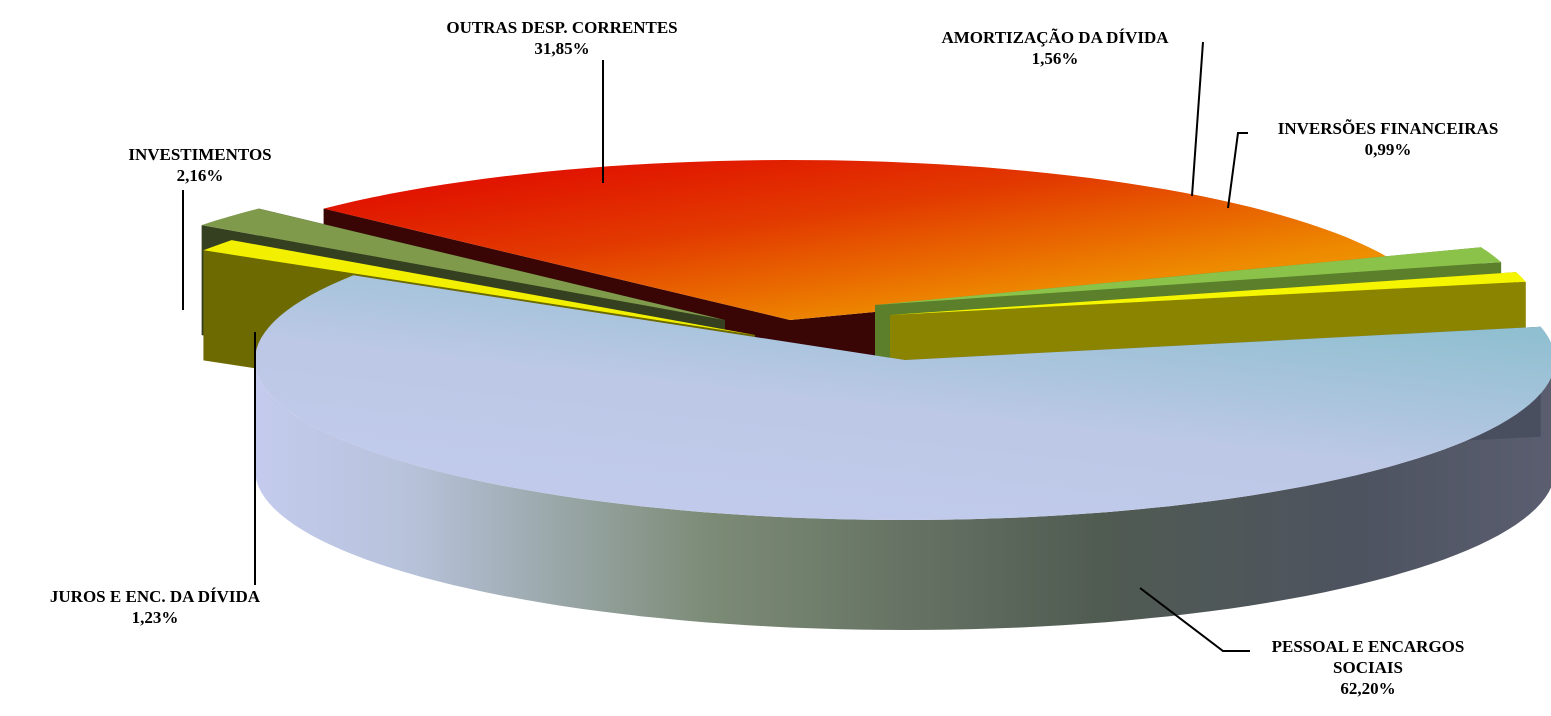 The height and width of the screenshot is (716, 1551). What do you see at coordinates (1194, 619) in the screenshot?
I see `leader-pessoal` at bounding box center [1194, 619].